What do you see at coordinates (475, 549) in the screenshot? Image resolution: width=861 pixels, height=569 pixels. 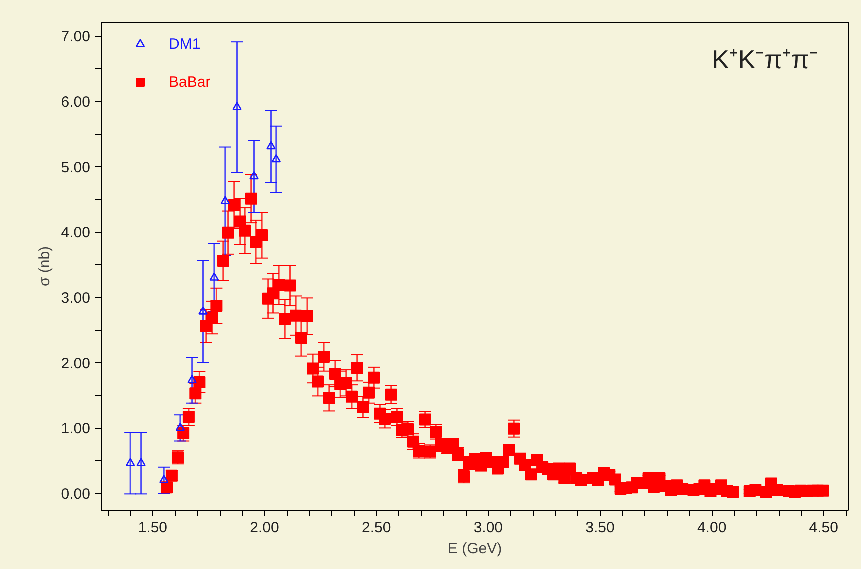 I see `x-axis-title: E (GeV)` at bounding box center [475, 549].